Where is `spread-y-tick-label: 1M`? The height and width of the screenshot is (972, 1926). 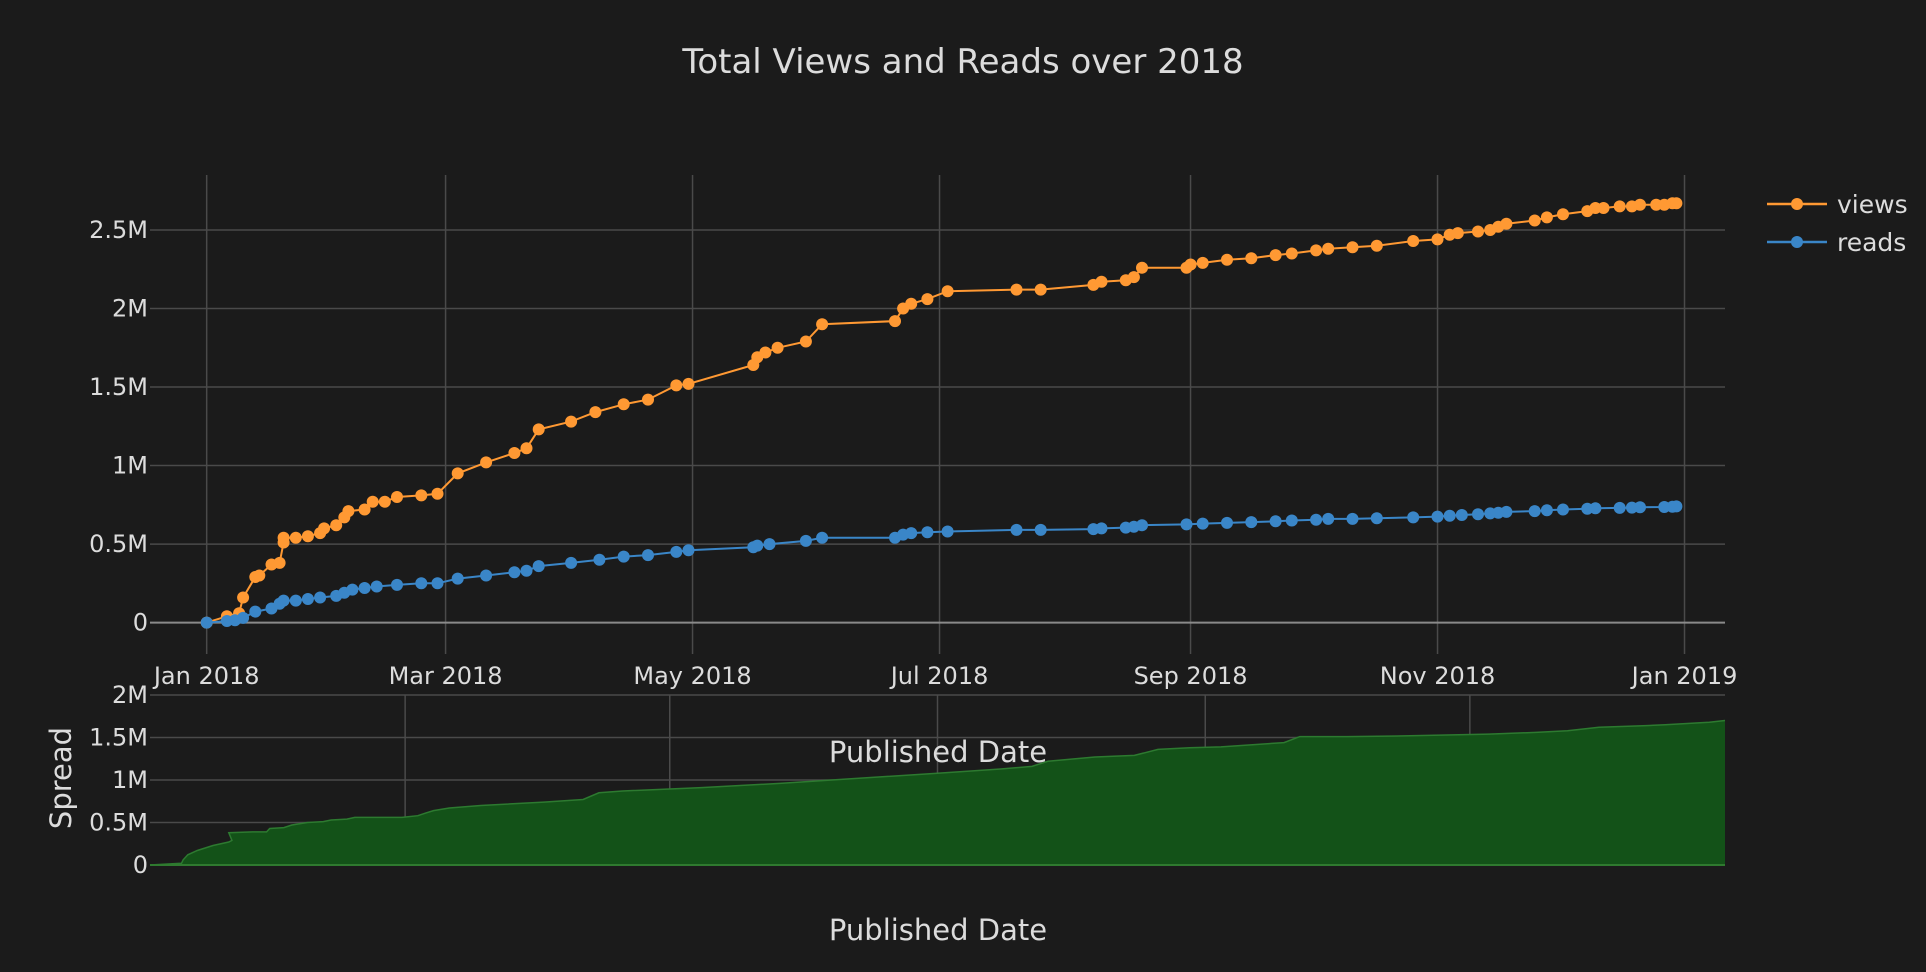 spread-y-tick-label: 1M is located at coordinates (130, 780).